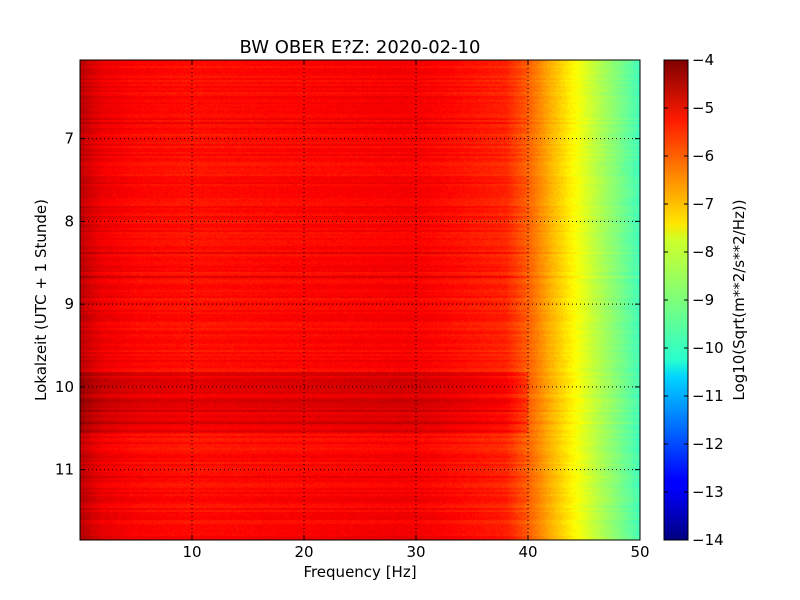  What do you see at coordinates (64, 470) in the screenshot?
I see `y-tick-label: 11` at bounding box center [64, 470].